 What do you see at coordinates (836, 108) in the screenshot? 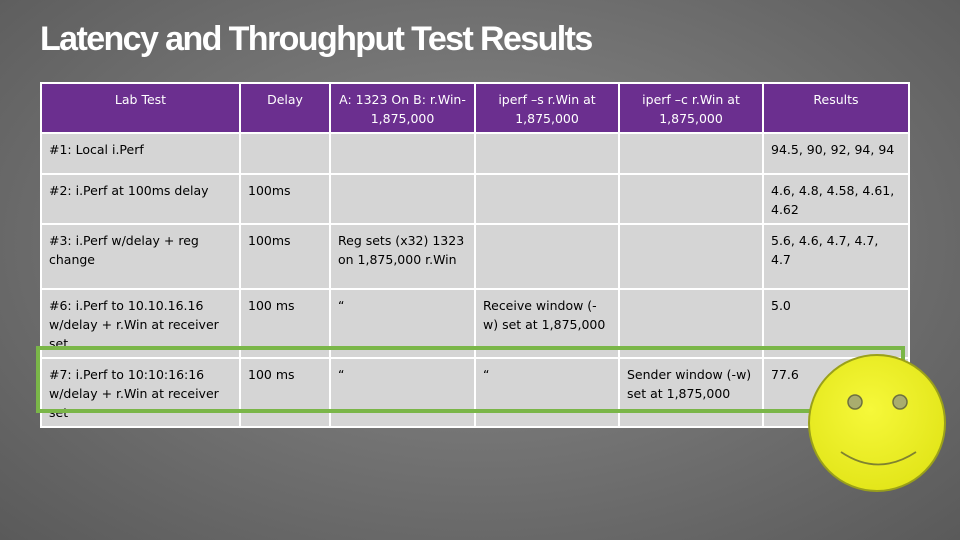
I see `header-results: Results` at bounding box center [836, 108].